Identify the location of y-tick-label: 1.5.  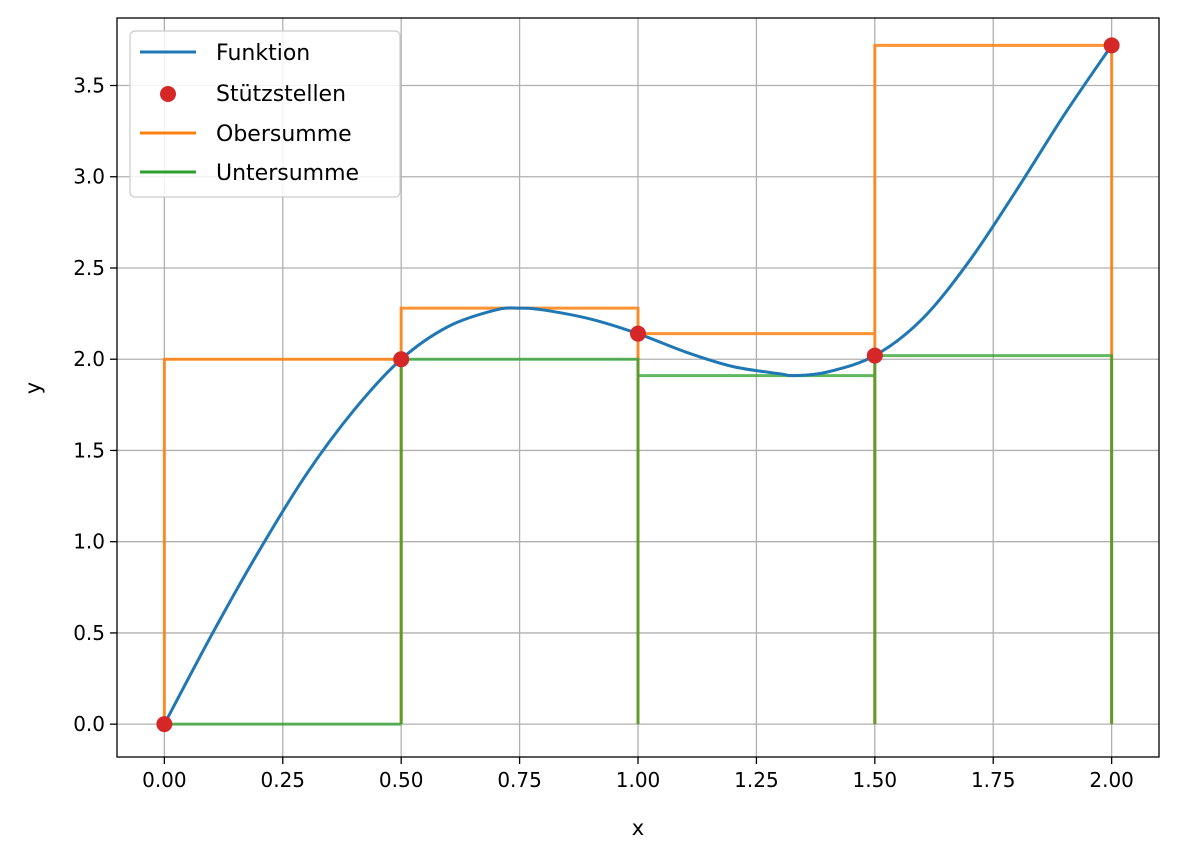
(89, 450).